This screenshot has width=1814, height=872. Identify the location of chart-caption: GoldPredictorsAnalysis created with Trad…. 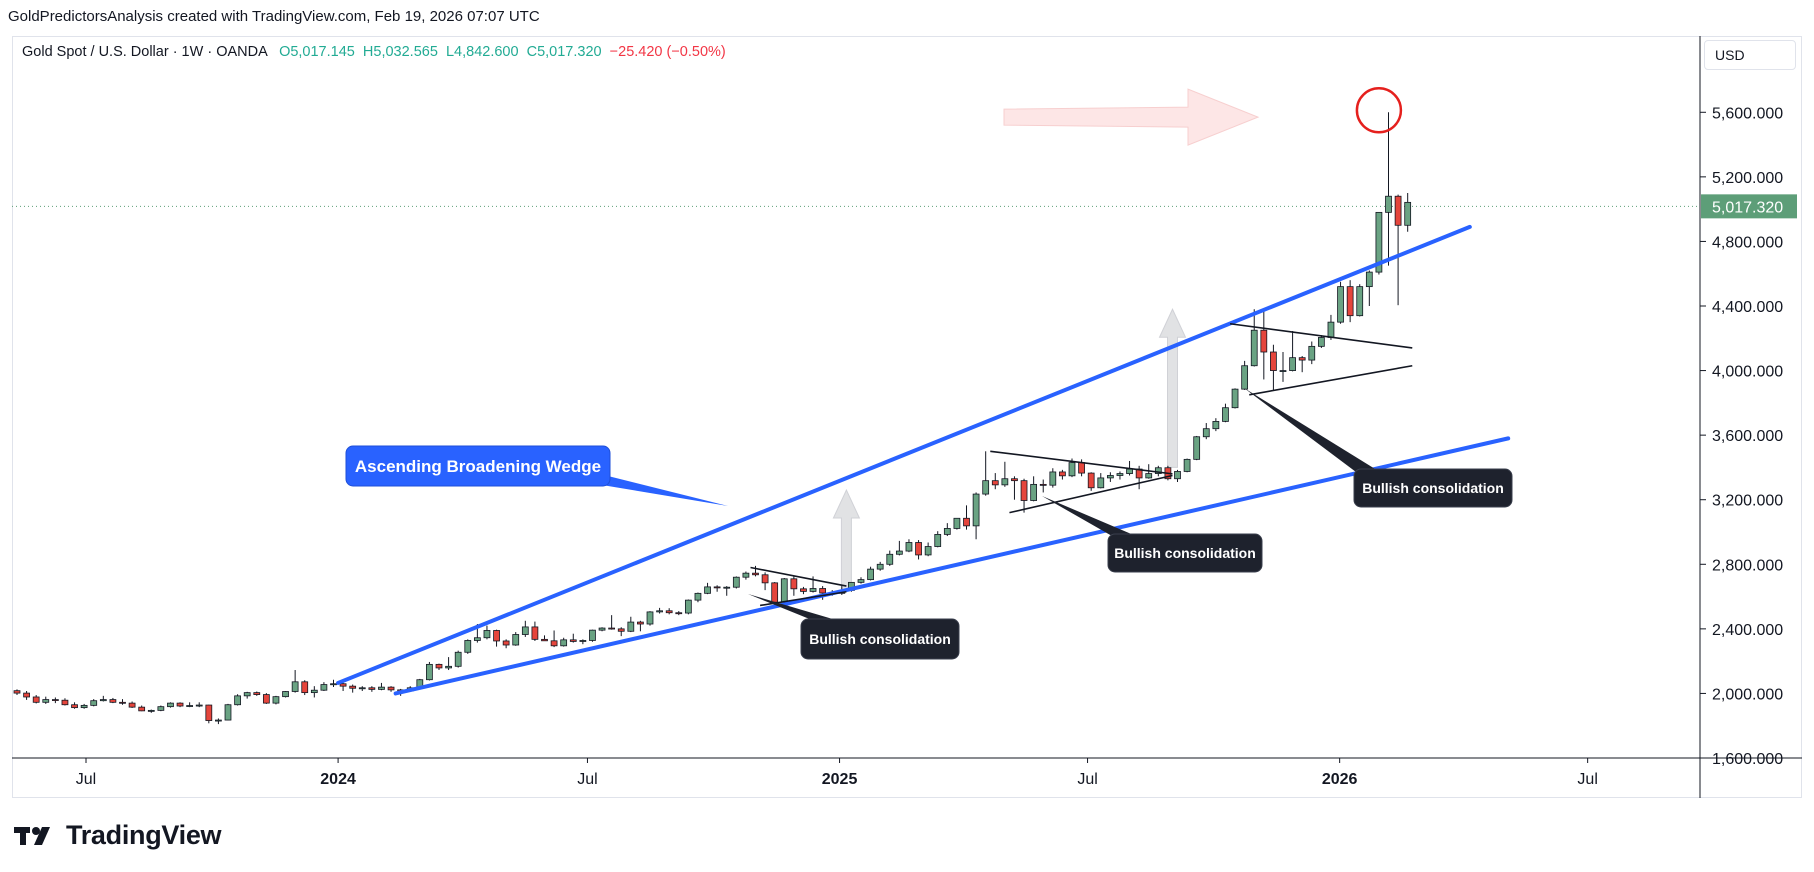
(274, 16).